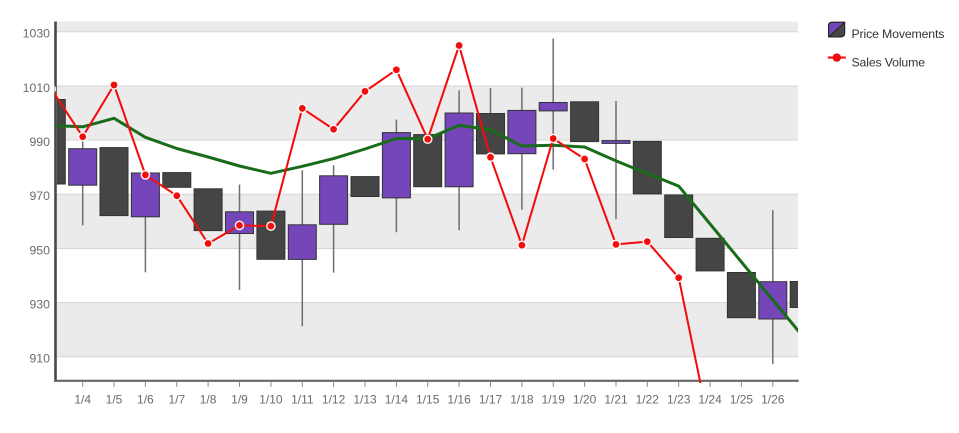 The width and height of the screenshot is (959, 433). I want to click on svg-text: 930, so click(39, 304).